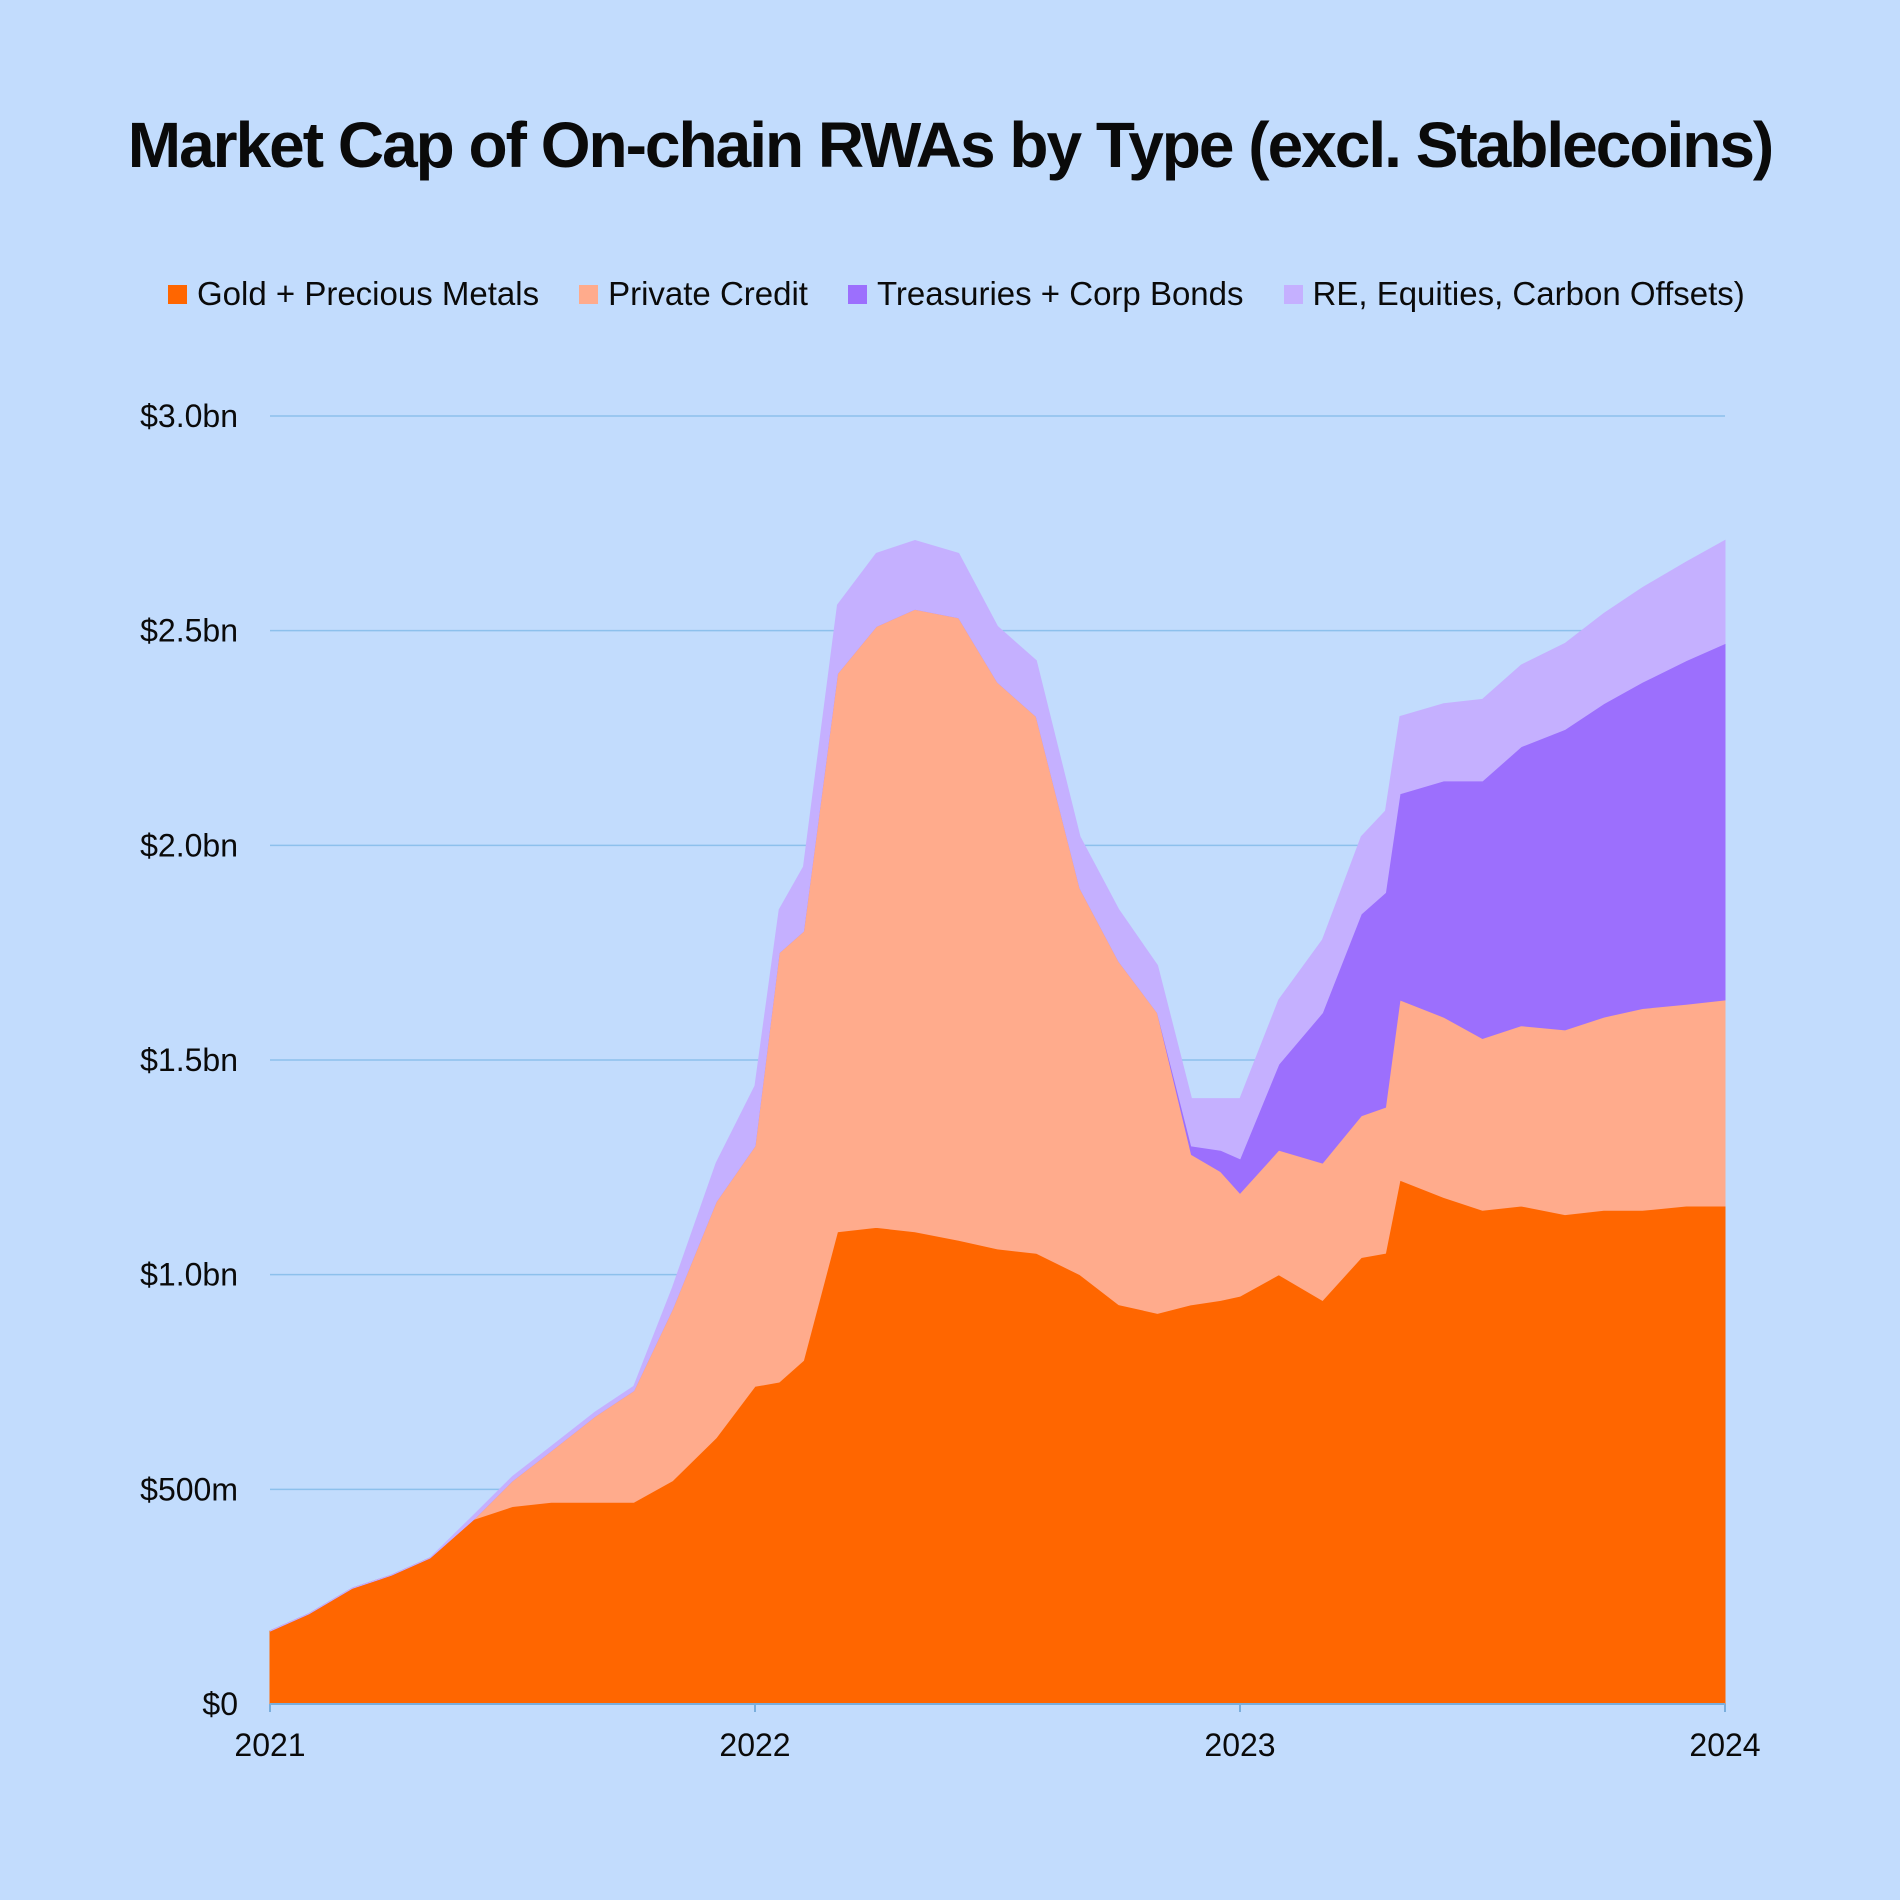 Image resolution: width=1900 pixels, height=1900 pixels. I want to click on y-tick-label: $3.0bn, so click(189, 416).